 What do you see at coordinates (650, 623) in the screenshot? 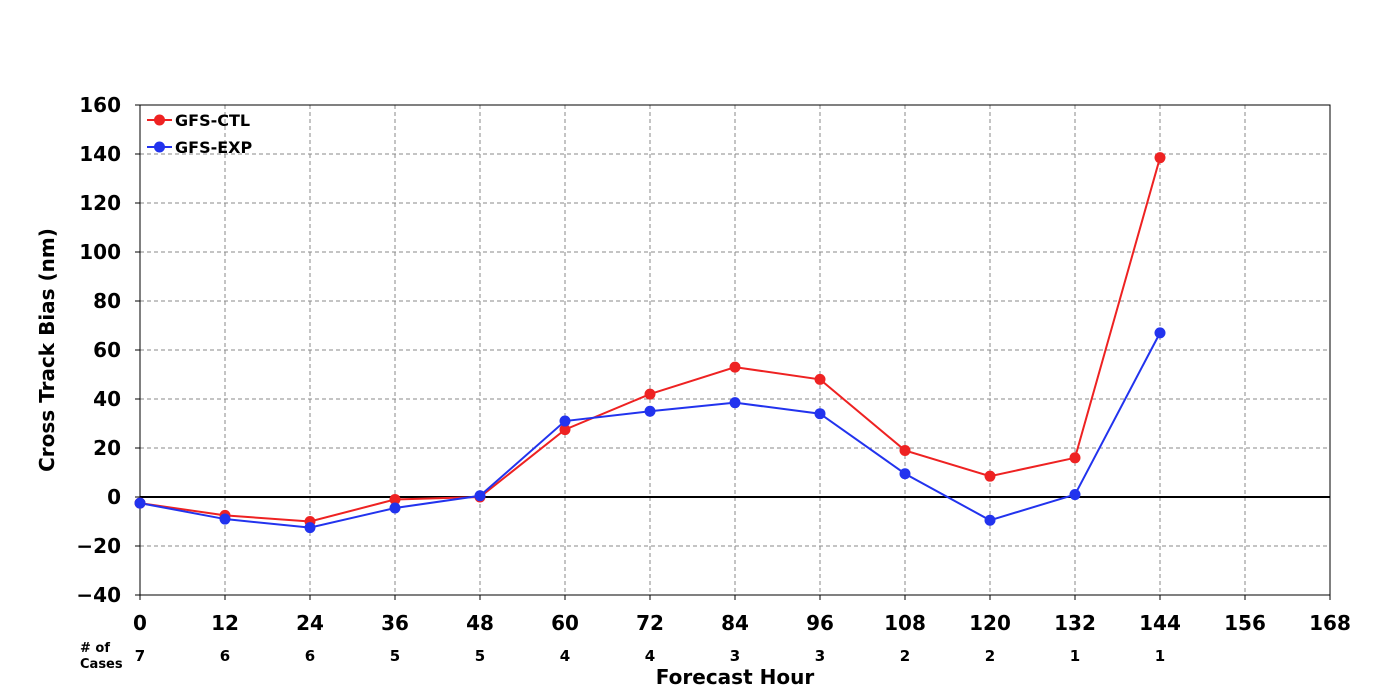
I see `x-tick-label: 72` at bounding box center [650, 623].